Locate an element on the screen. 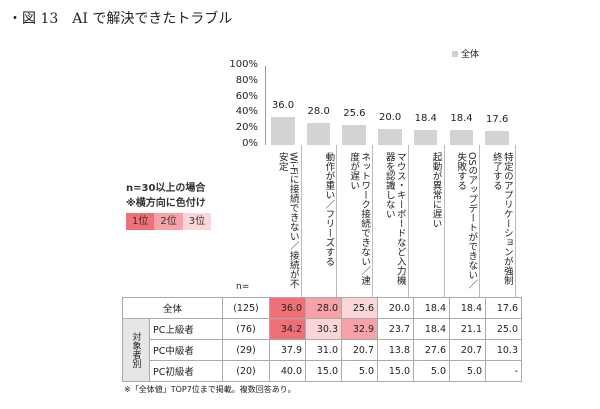  table-cell: 28.0 is located at coordinates (323, 308).